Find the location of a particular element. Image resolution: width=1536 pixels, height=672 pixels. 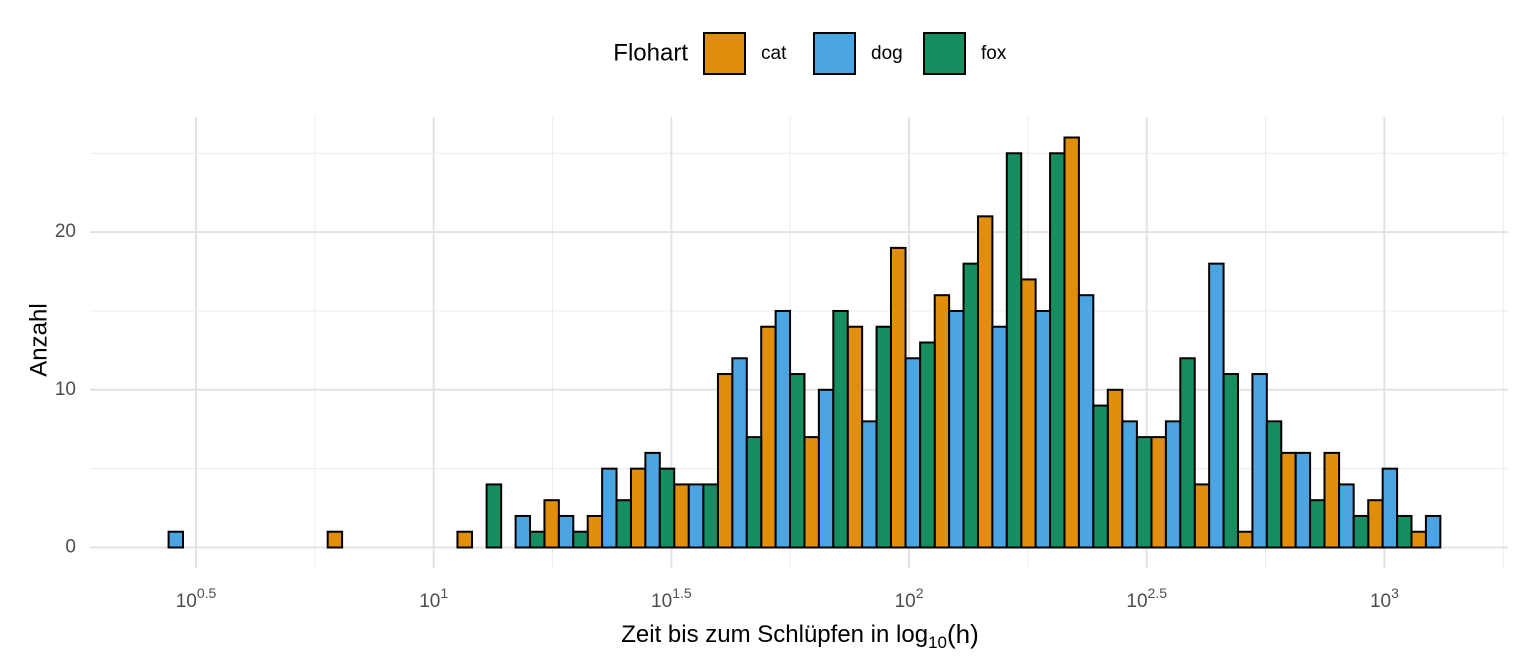

x-tick-exponent: 0.5 is located at coordinates (207, 593).